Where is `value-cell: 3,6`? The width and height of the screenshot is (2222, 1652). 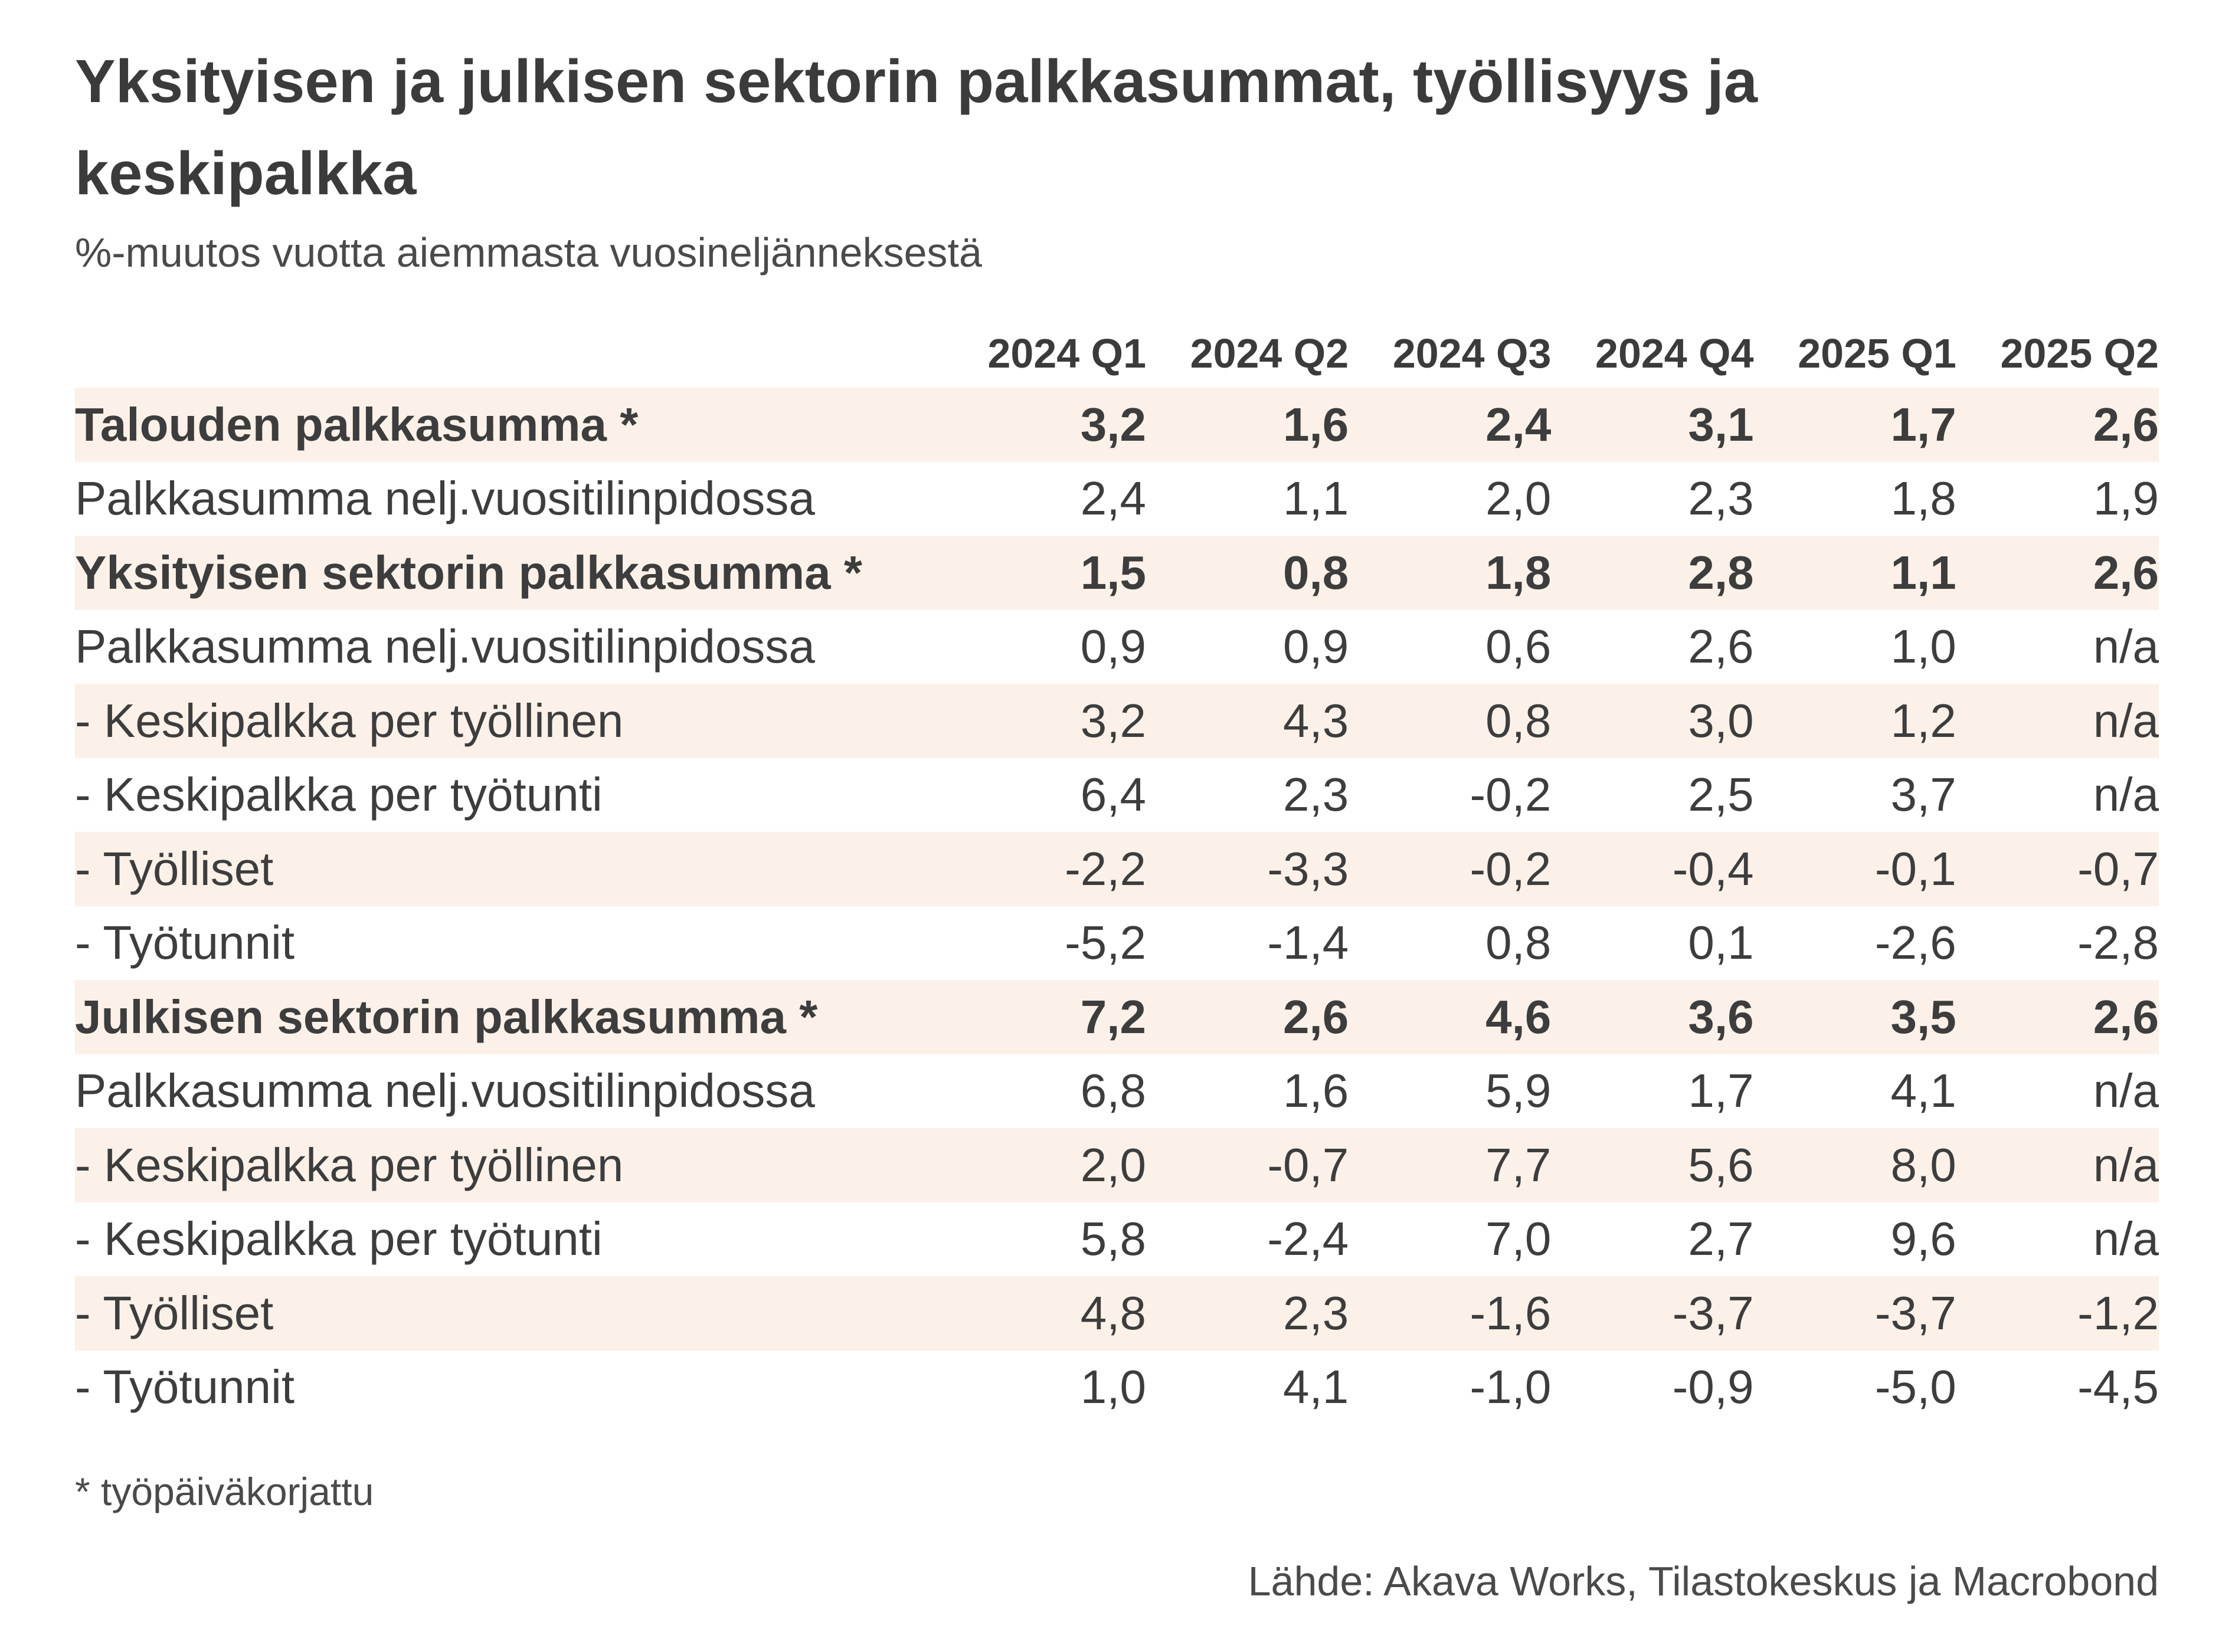
value-cell: 3,6 is located at coordinates (1652, 1017).